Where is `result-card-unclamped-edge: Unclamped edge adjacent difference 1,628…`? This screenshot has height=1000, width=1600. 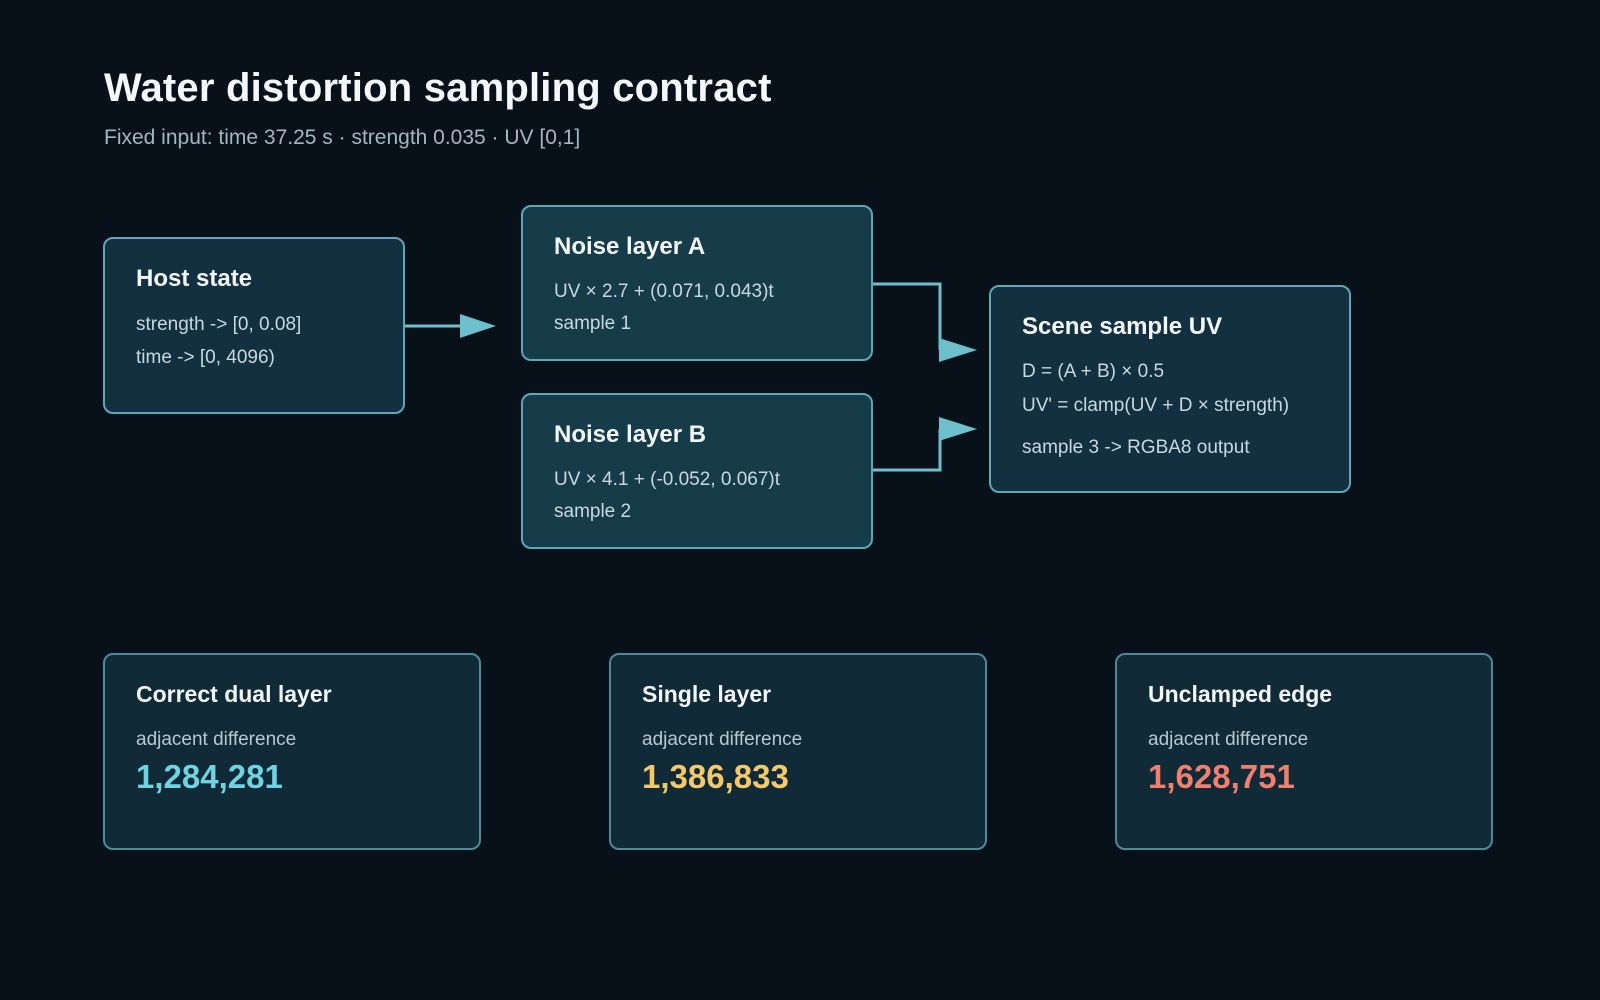 result-card-unclamped-edge: Unclamped edge adjacent difference 1,628… is located at coordinates (1304, 751).